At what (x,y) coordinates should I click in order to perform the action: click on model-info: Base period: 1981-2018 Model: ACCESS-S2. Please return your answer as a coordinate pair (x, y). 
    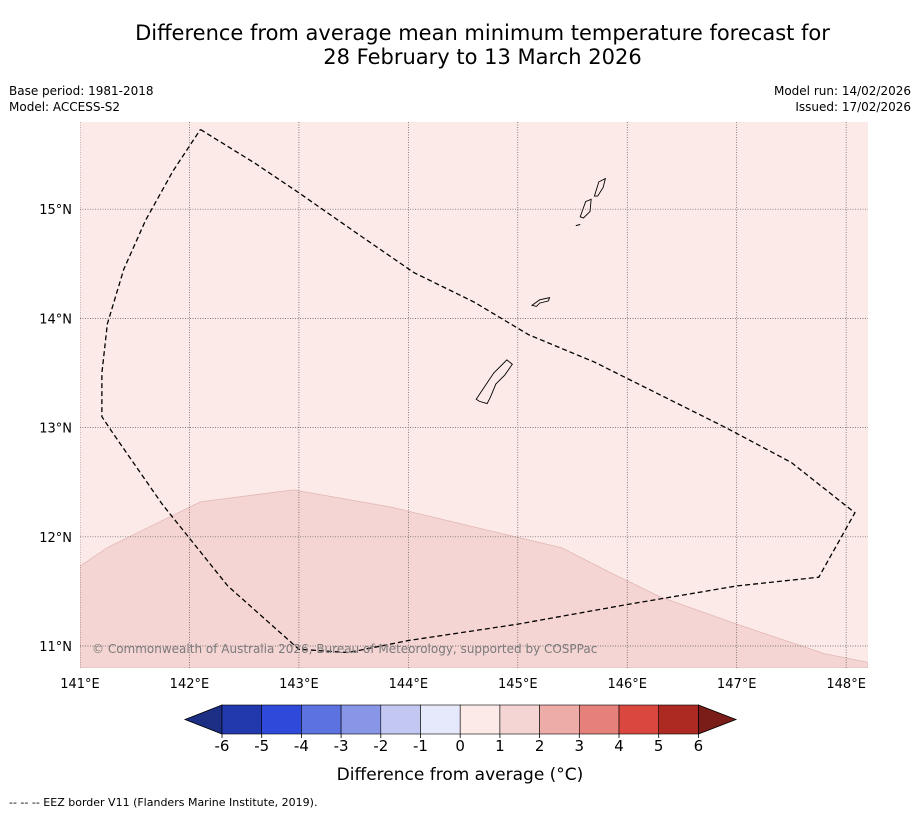
    Looking at the image, I should click on (81, 99).